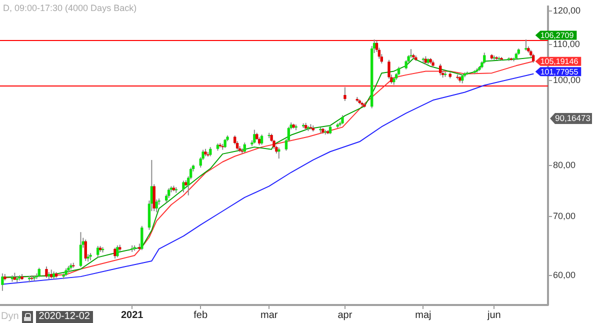 This screenshot has width=600, height=323. What do you see at coordinates (70, 8) in the screenshot?
I see `chart-title: D, 09:00-17:30 (4000 Days Back)` at bounding box center [70, 8].